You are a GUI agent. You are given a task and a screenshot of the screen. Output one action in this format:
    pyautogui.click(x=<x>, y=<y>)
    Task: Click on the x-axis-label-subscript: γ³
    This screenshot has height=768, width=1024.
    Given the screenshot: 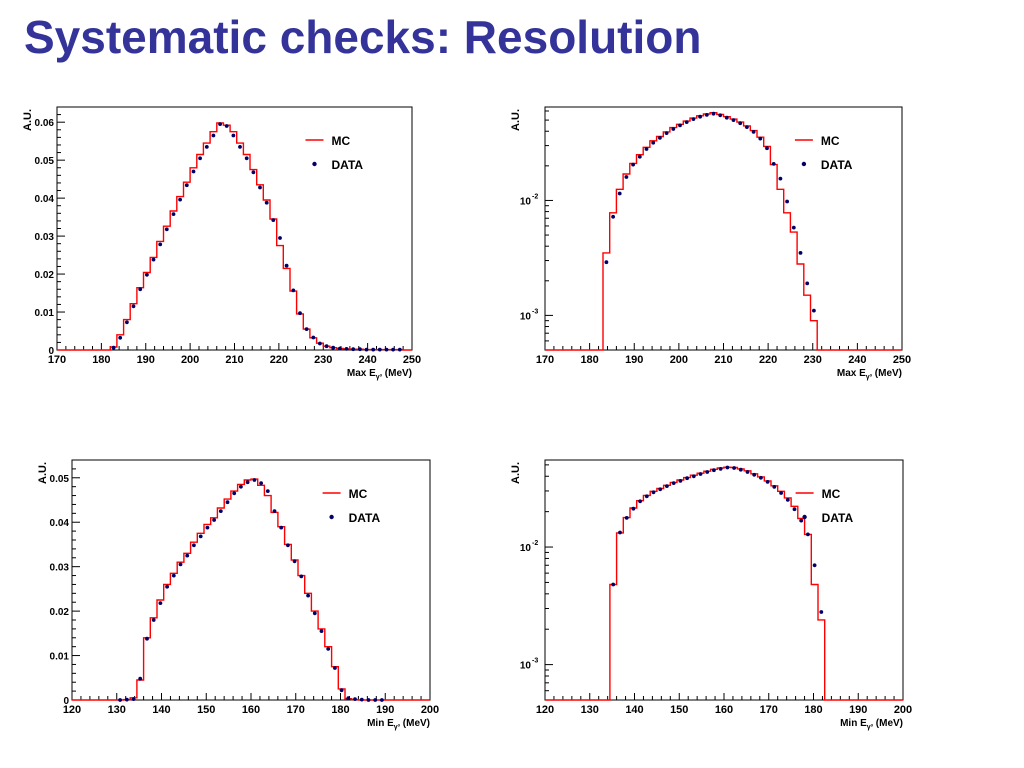 What is the action you would take?
    pyautogui.click(x=870, y=727)
    